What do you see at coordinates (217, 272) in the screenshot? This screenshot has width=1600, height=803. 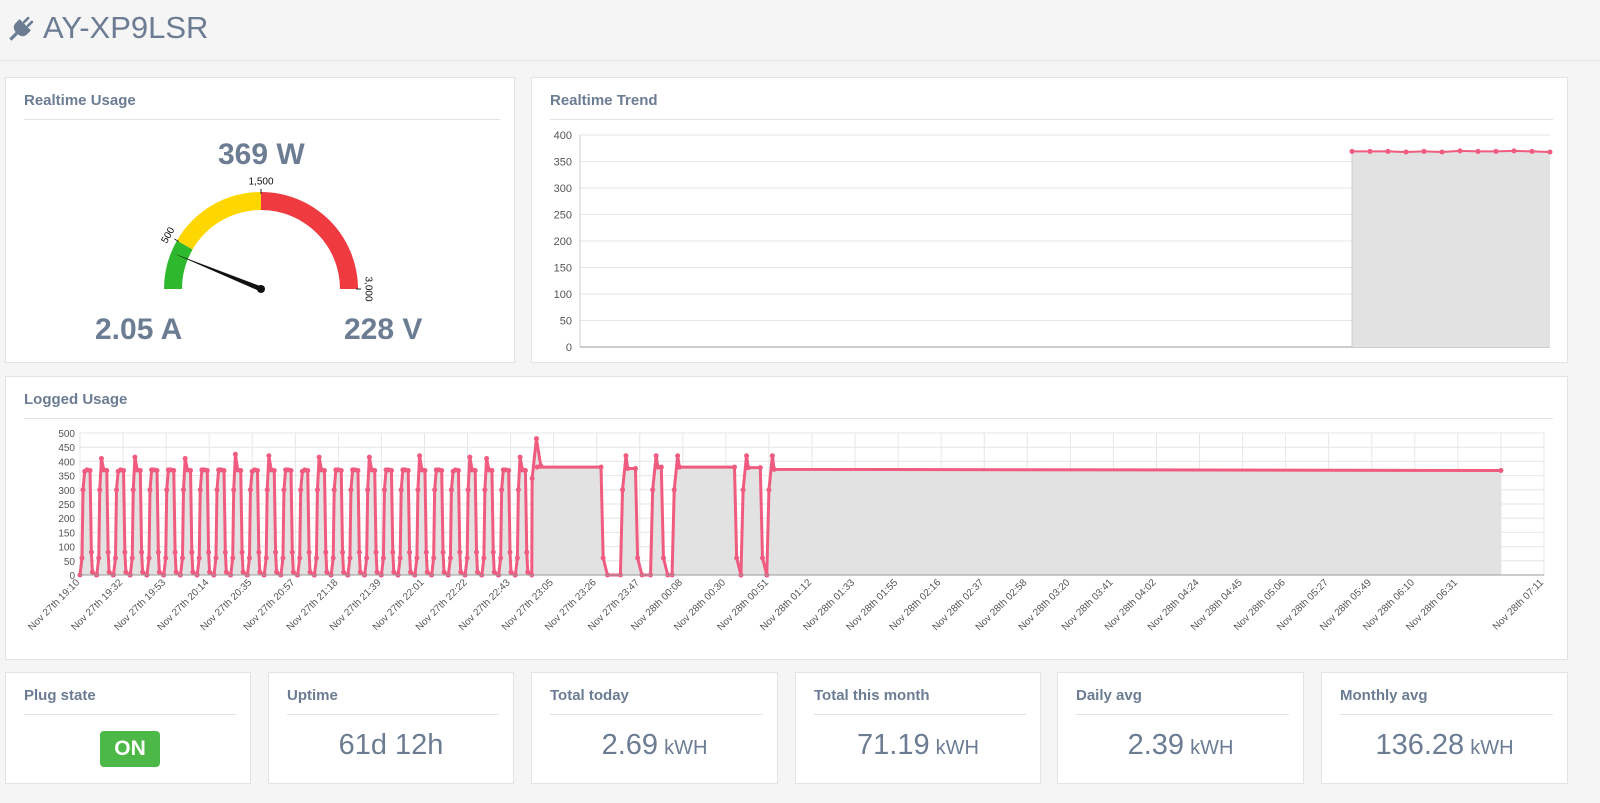 I see `gauge-needle` at bounding box center [217, 272].